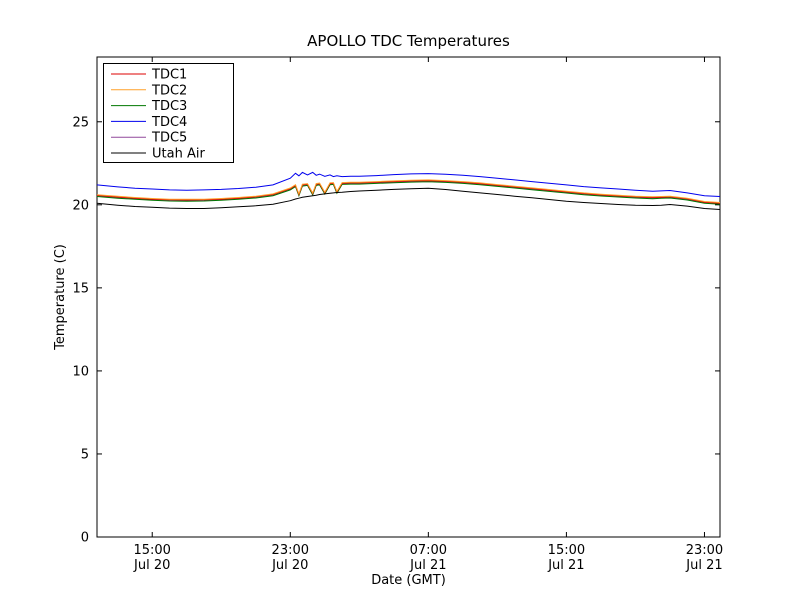 This screenshot has width=800, height=604. What do you see at coordinates (169, 138) in the screenshot?
I see `legend-label: TDC5` at bounding box center [169, 138].